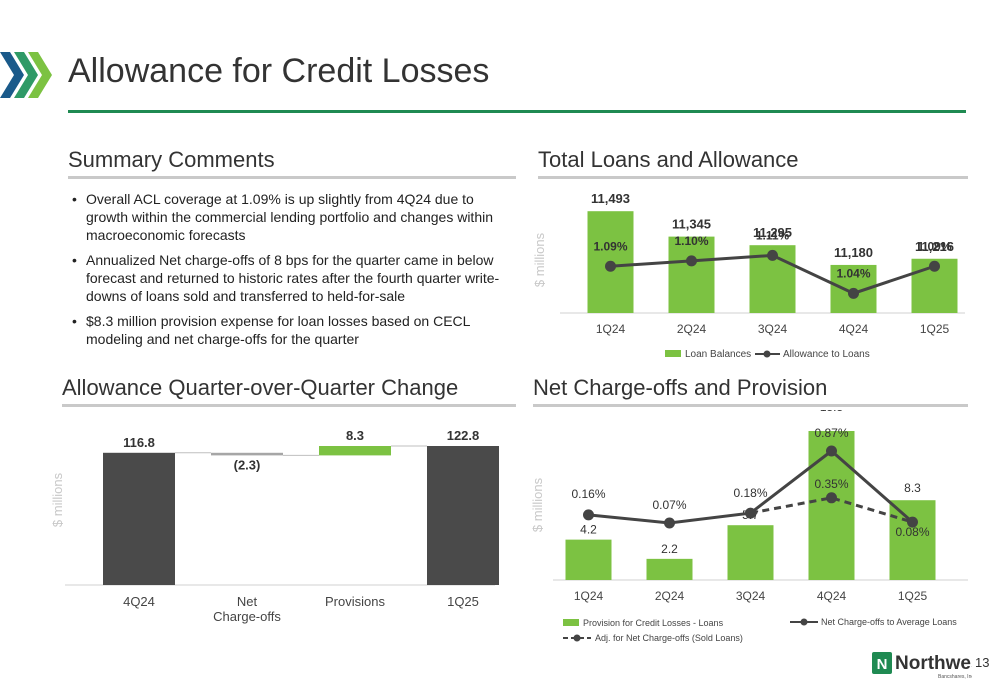 Image resolution: width=1000 pixels, height=685 pixels. I want to click on chargeoffs-chart-divider, so click(750, 405).